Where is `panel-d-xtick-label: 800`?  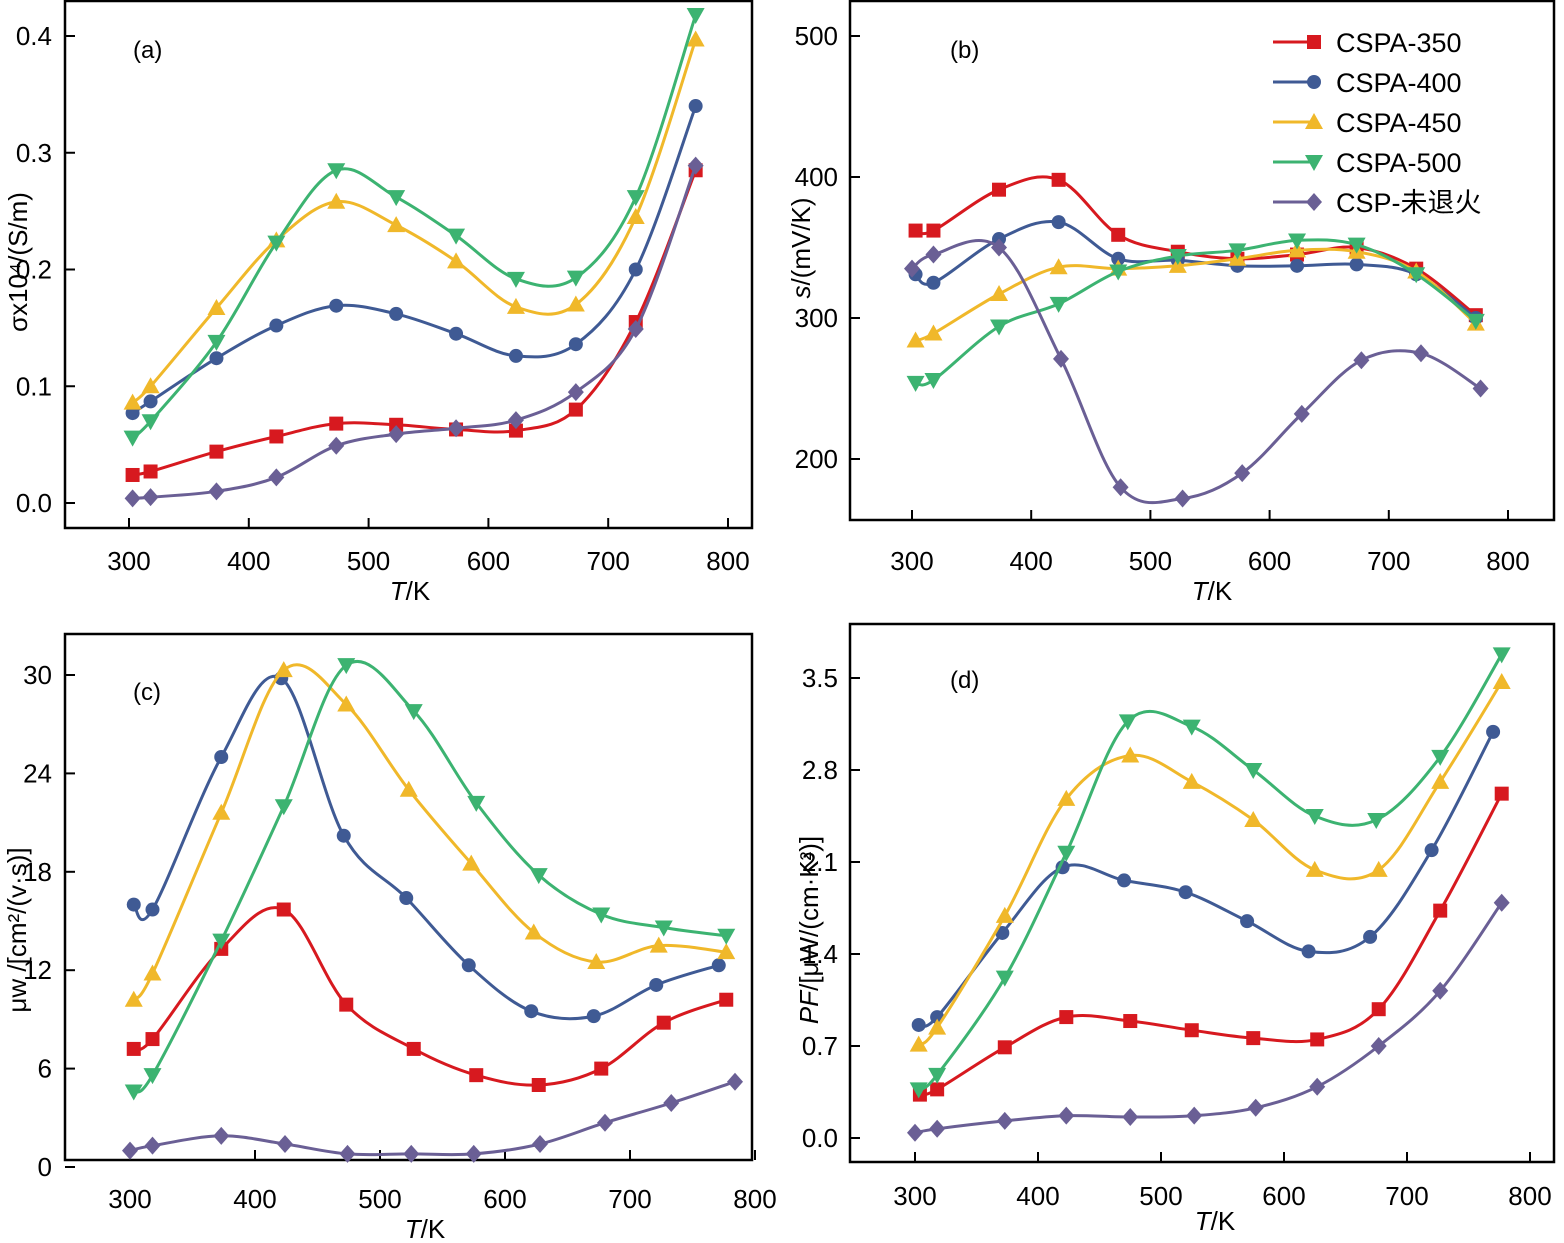
panel-d-xtick-label: 800 is located at coordinates (1529, 1196).